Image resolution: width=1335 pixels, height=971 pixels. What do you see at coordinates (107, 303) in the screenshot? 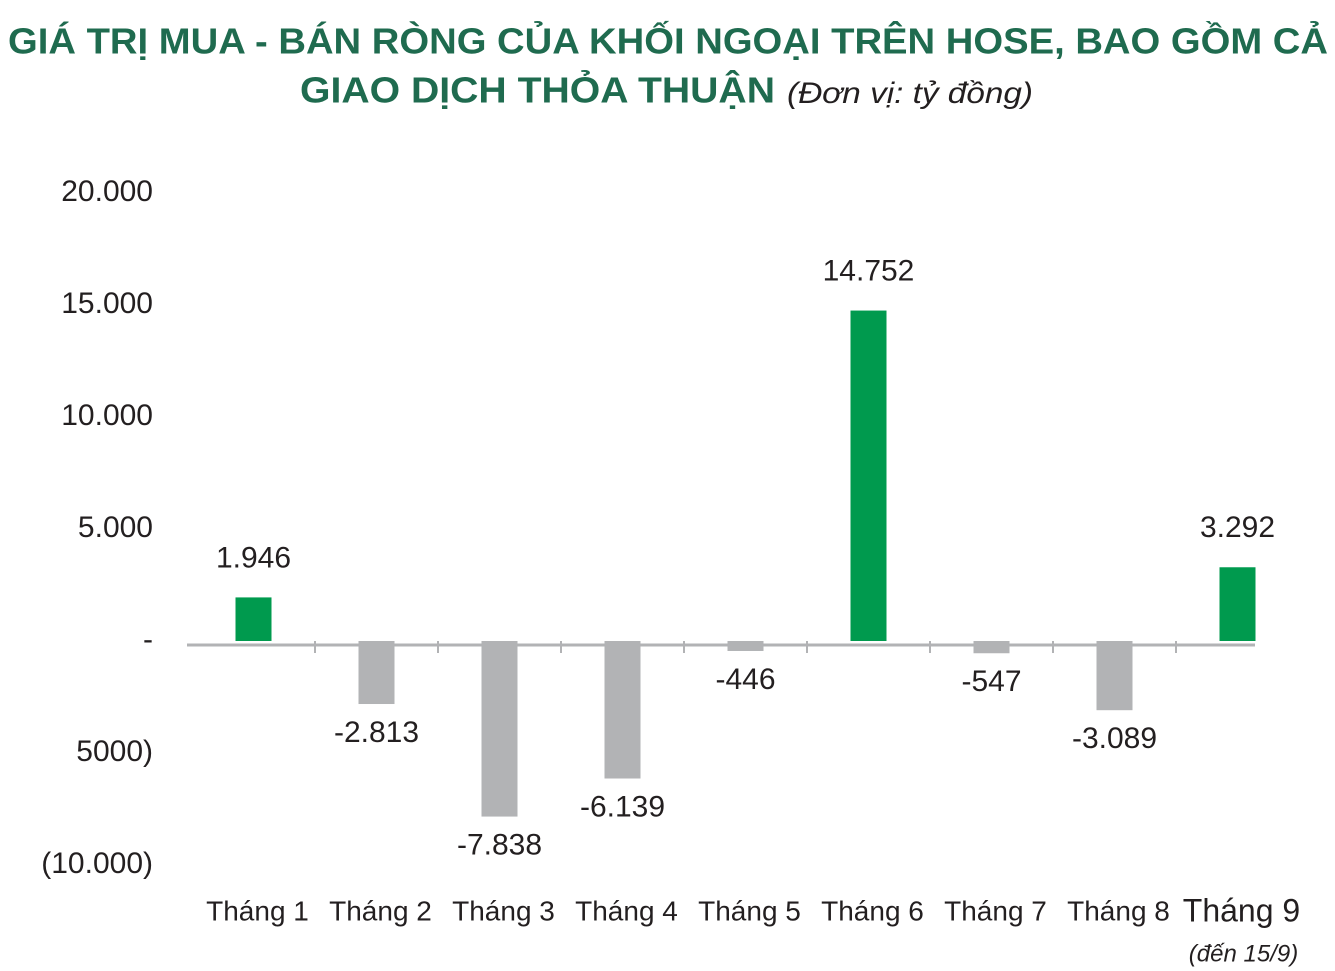
I see `y-tick-label: 15.000` at bounding box center [107, 303].